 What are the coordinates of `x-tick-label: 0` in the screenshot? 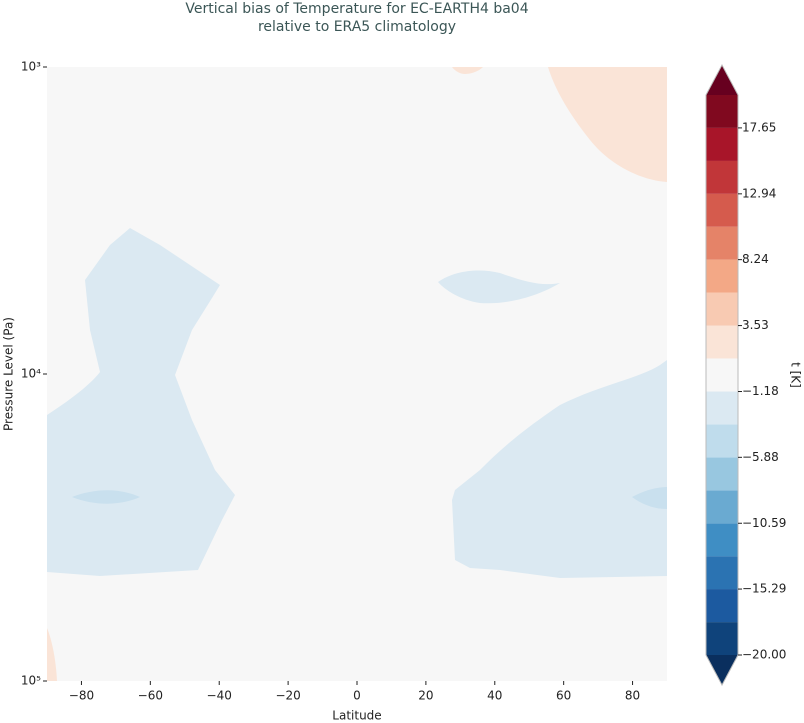 It's located at (357, 696).